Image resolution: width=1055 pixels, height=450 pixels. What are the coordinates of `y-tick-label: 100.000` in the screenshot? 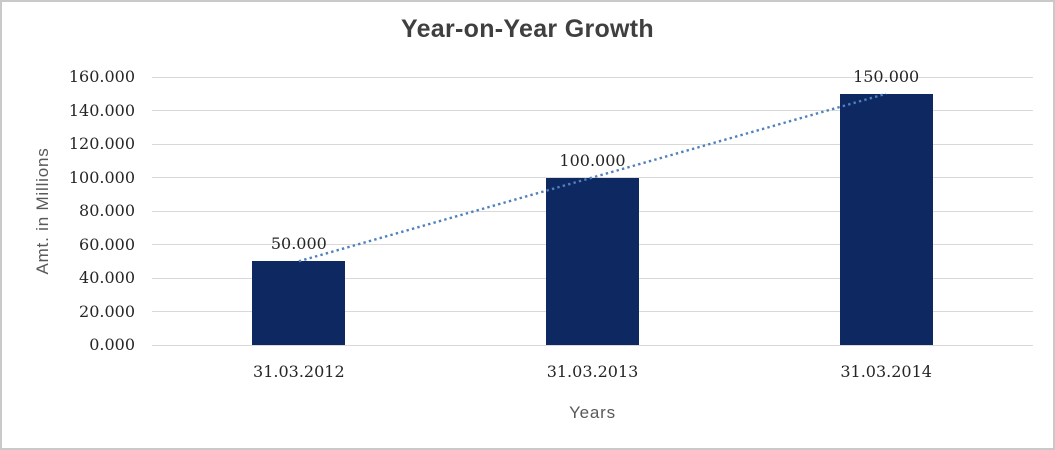 It's located at (101, 177).